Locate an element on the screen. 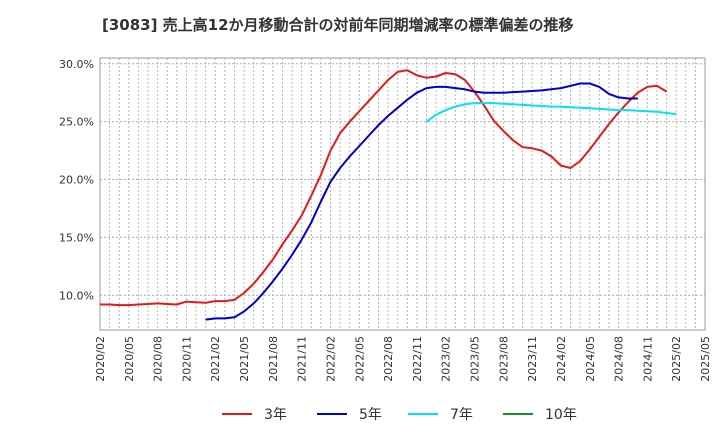 The height and width of the screenshot is (440, 720). y-tick-label: 10.0% is located at coordinates (76, 295).